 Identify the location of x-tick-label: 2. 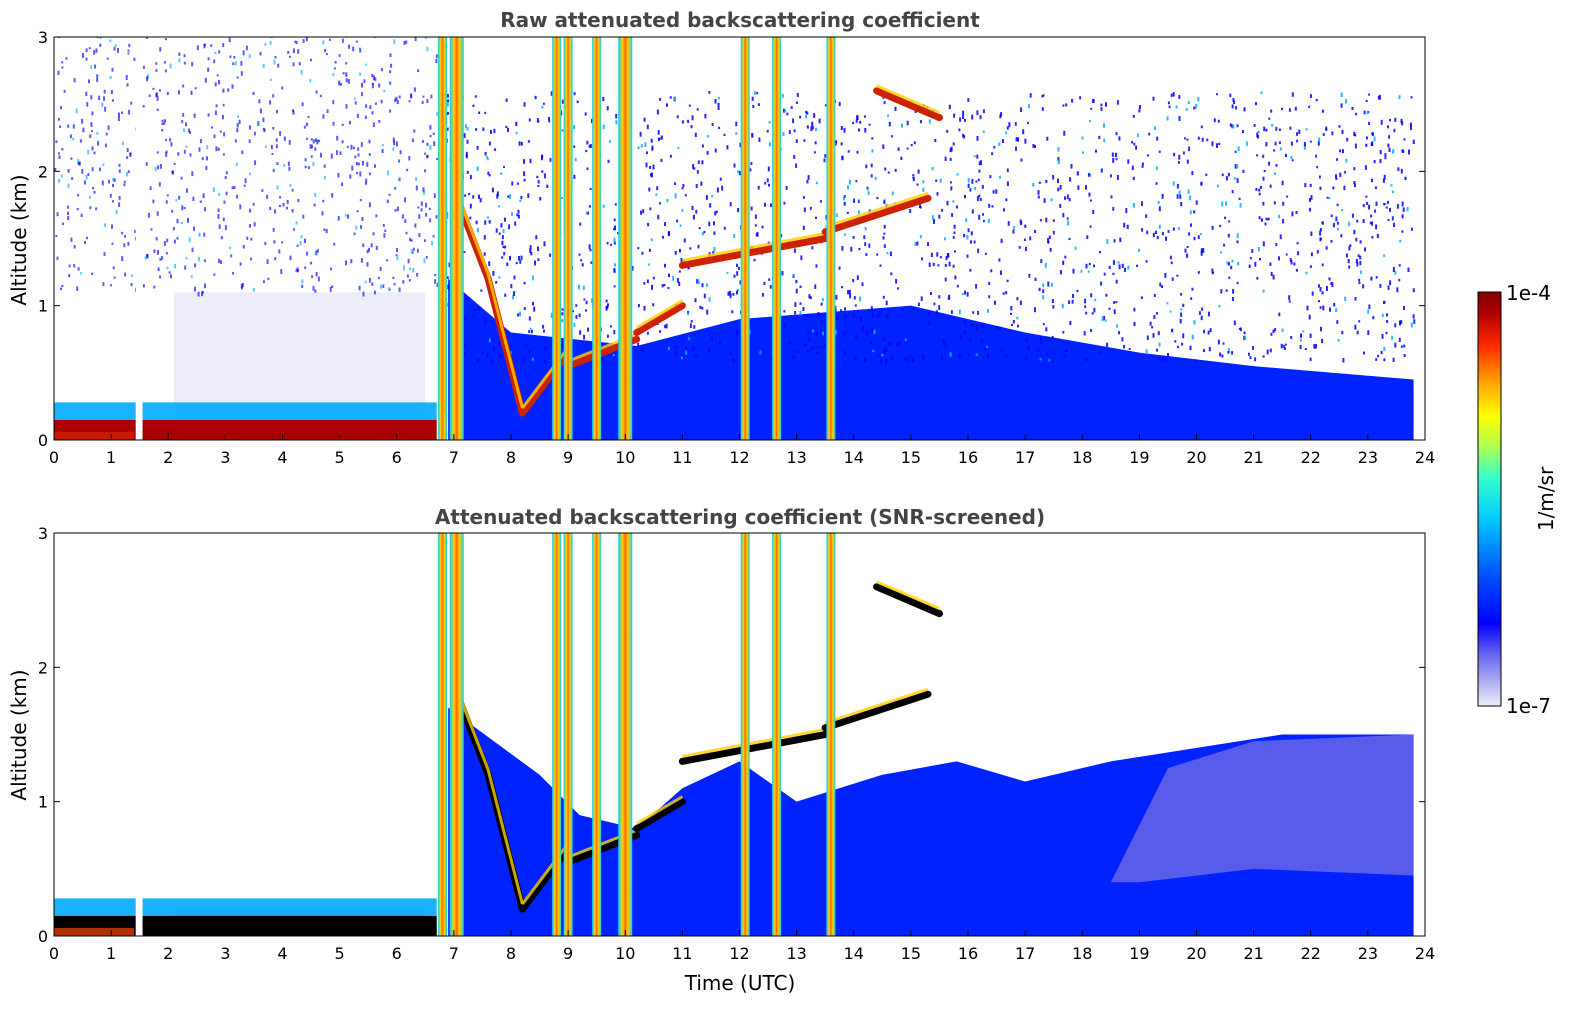
(168, 953).